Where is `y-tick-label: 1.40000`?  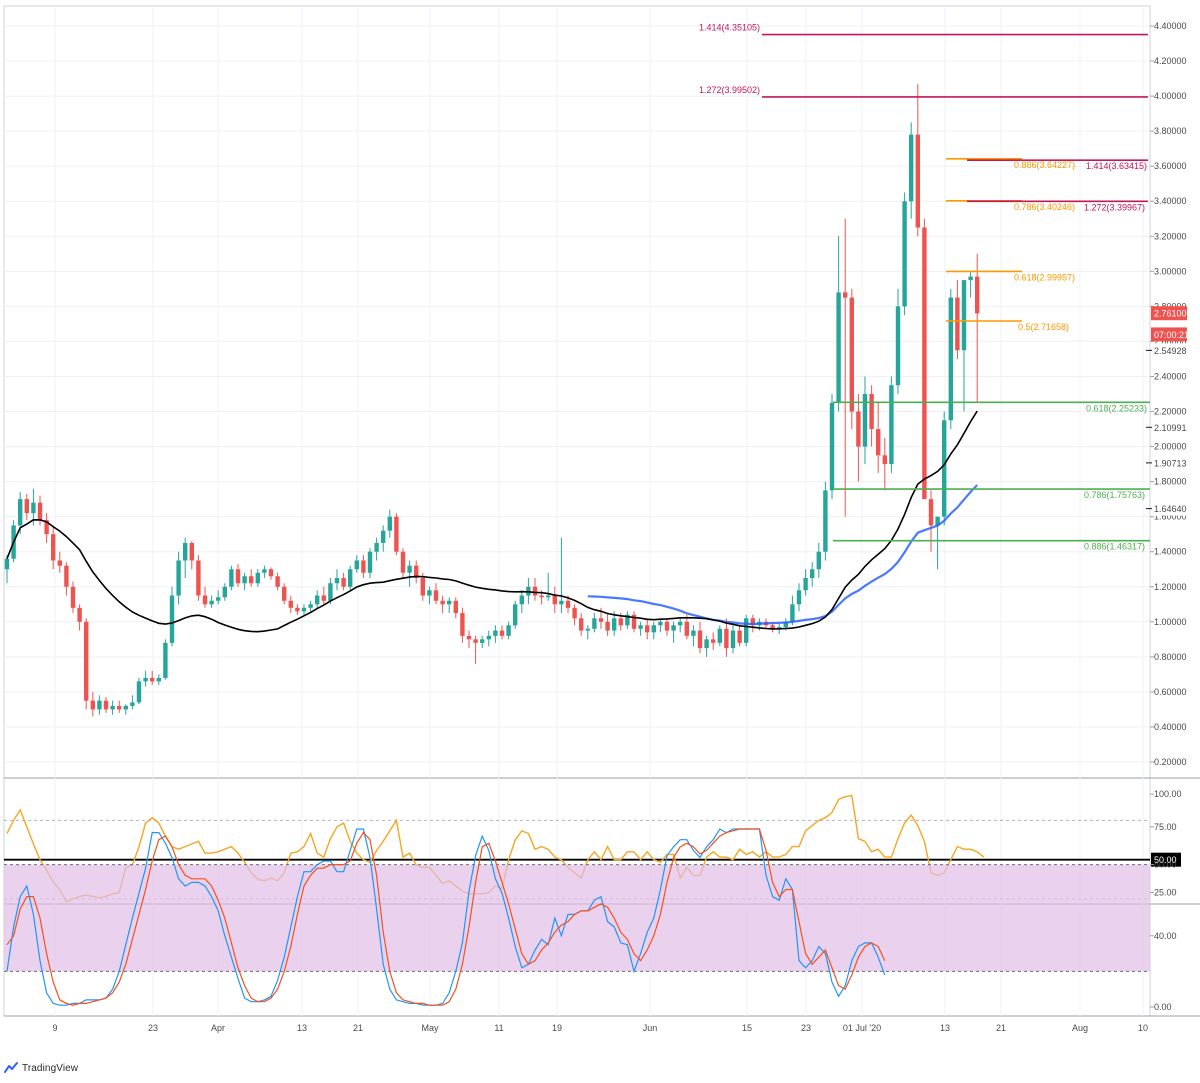 y-tick-label: 1.40000 is located at coordinates (1170, 552).